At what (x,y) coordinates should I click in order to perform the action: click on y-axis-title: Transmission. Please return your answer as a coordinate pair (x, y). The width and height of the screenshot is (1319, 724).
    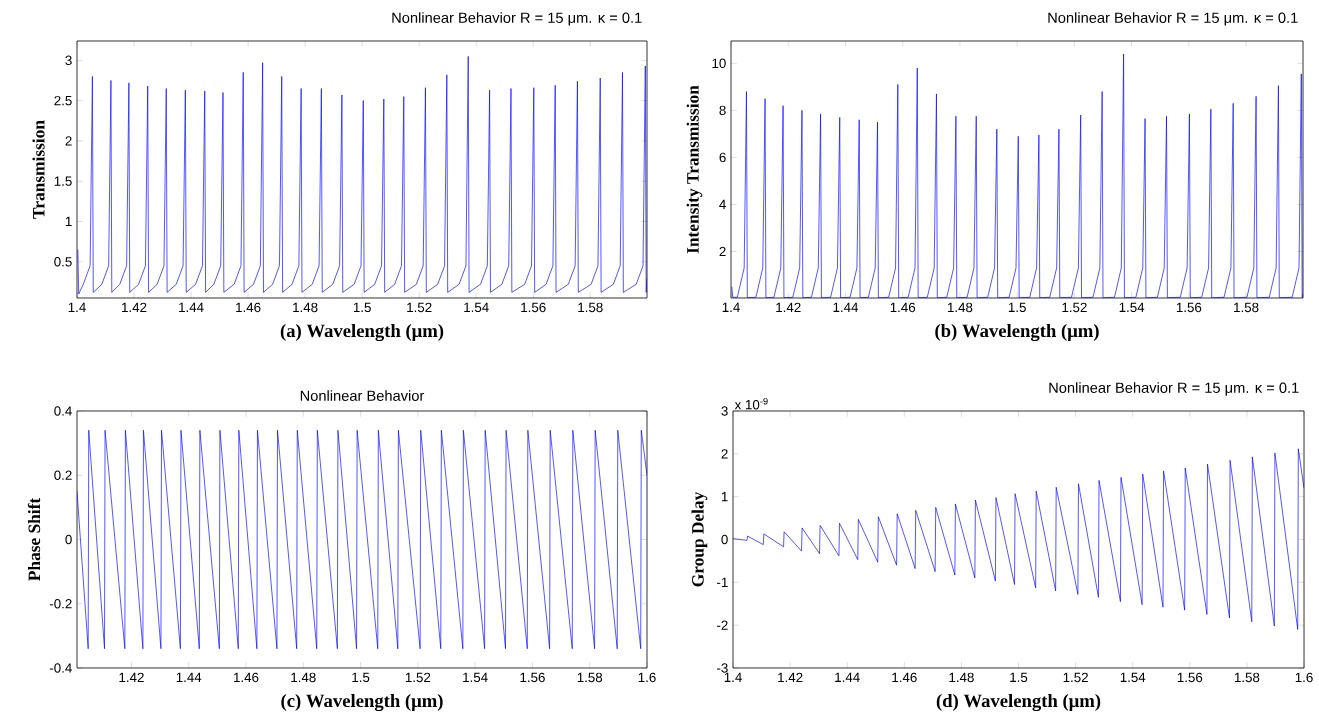
    Looking at the image, I should click on (38, 169).